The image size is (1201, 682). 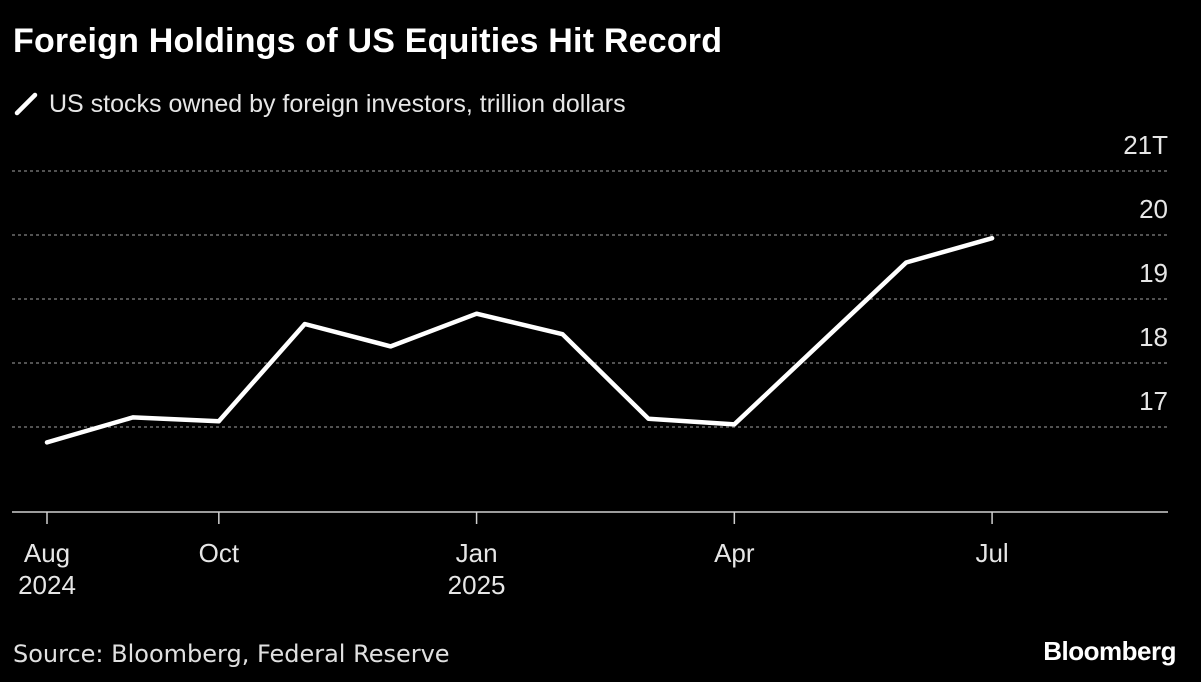 What do you see at coordinates (734, 553) in the screenshot?
I see `x-tick-label: Apr` at bounding box center [734, 553].